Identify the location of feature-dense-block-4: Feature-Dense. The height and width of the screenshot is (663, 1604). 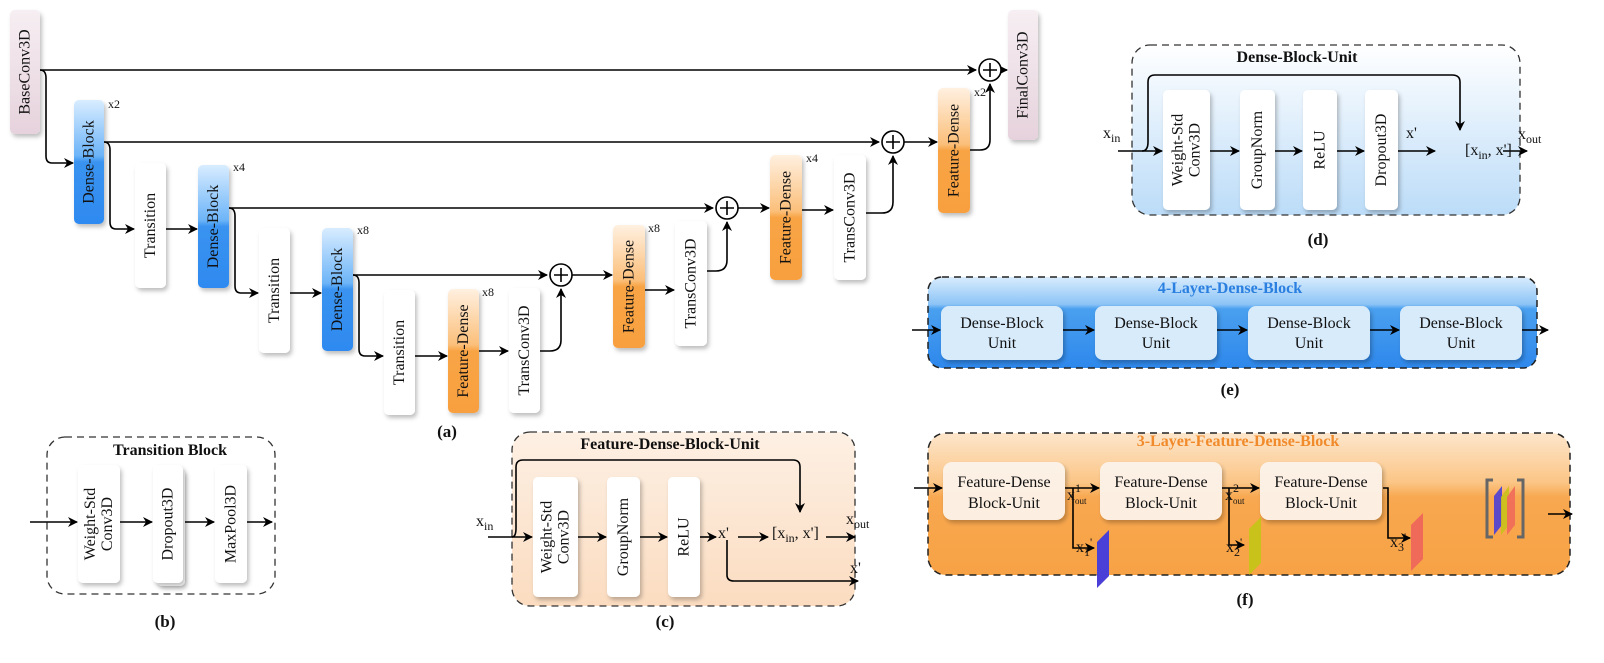
(954, 150).